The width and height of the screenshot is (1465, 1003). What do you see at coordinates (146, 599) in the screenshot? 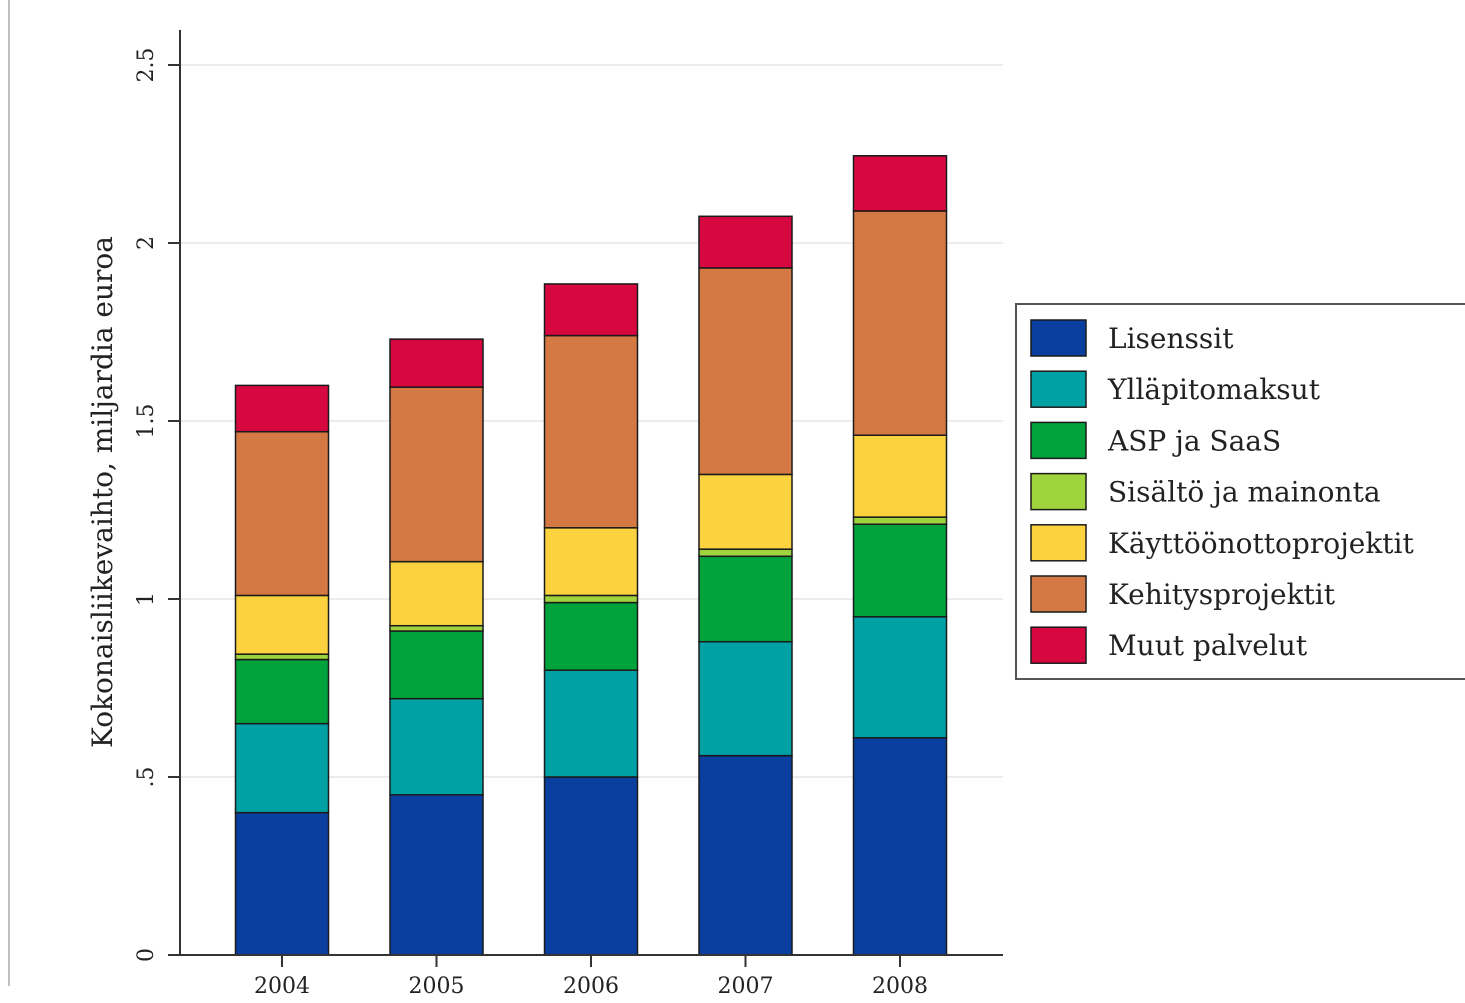
I see `y-tick-label: 1` at bounding box center [146, 599].